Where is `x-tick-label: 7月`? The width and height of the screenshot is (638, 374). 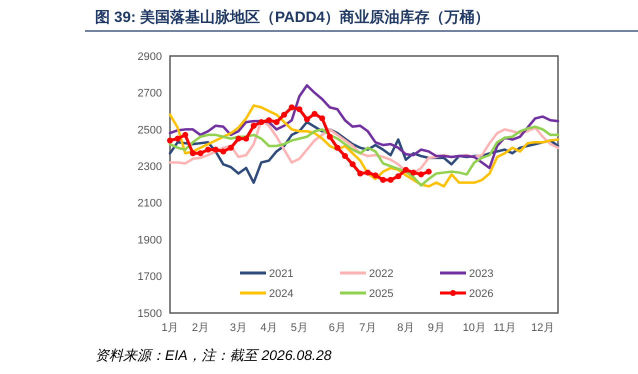 x-tick-label: 7月 is located at coordinates (367, 328).